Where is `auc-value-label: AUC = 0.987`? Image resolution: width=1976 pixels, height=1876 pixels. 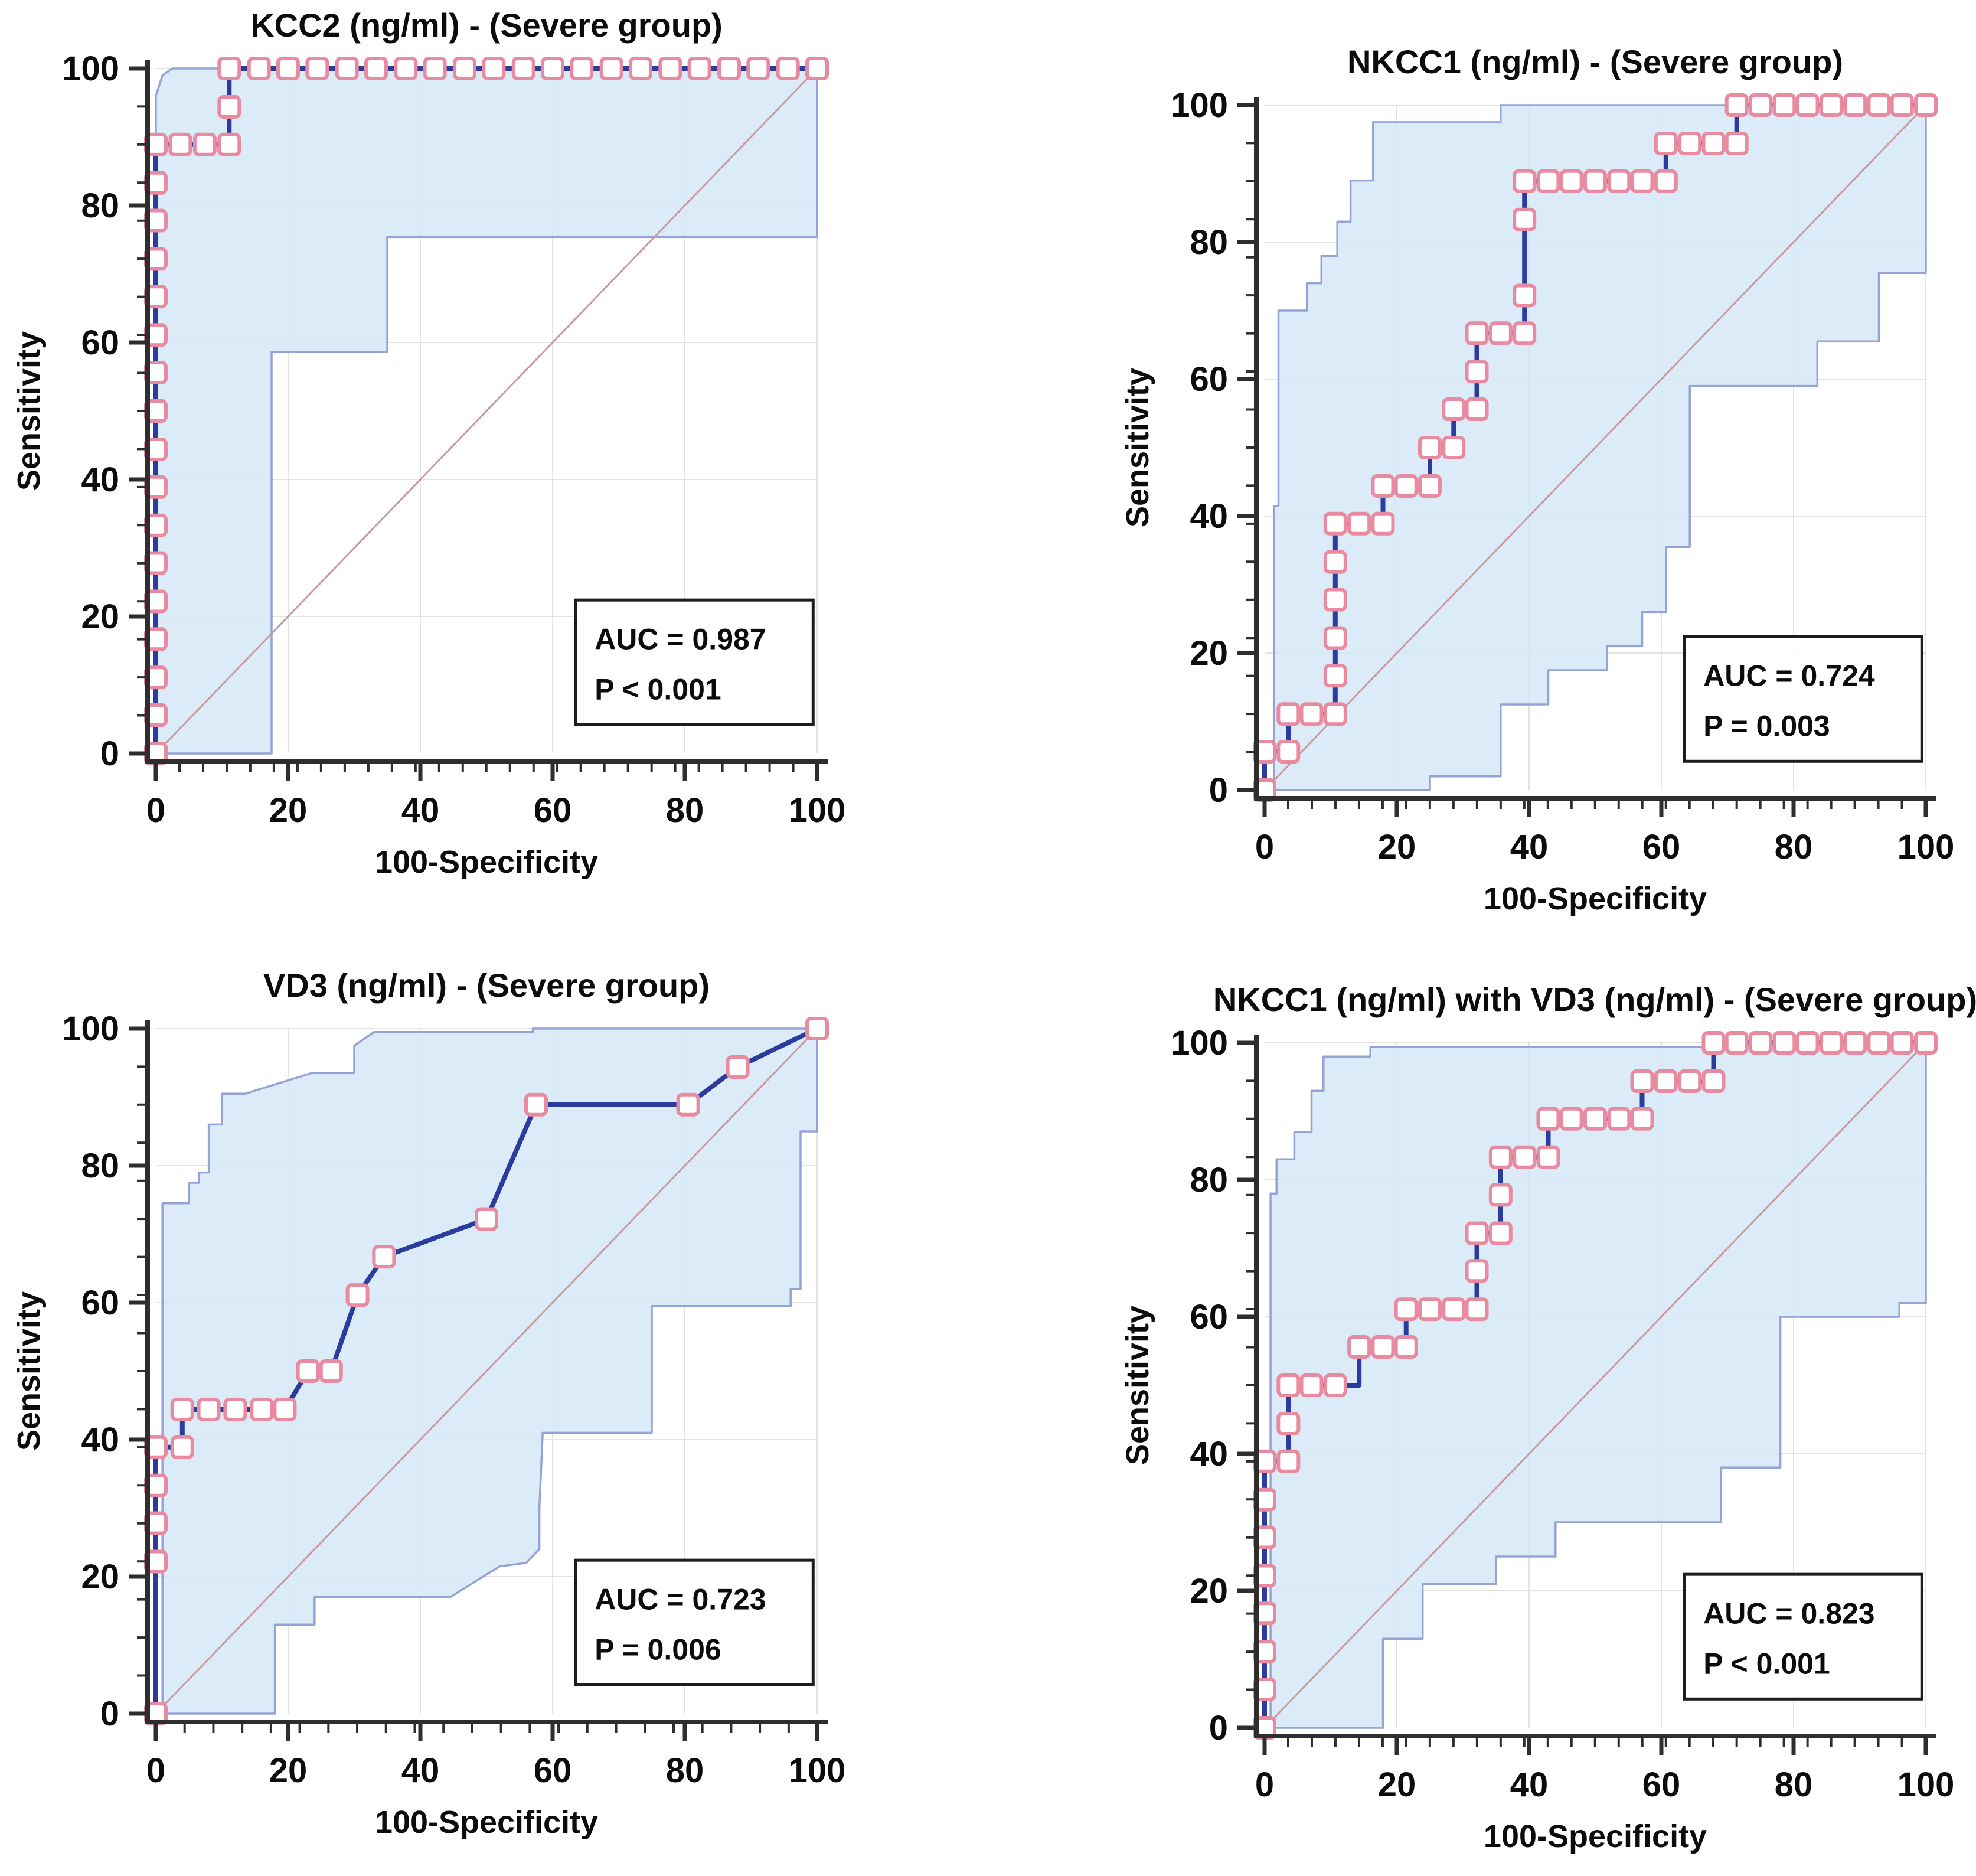 auc-value-label: AUC = 0.987 is located at coordinates (681, 640).